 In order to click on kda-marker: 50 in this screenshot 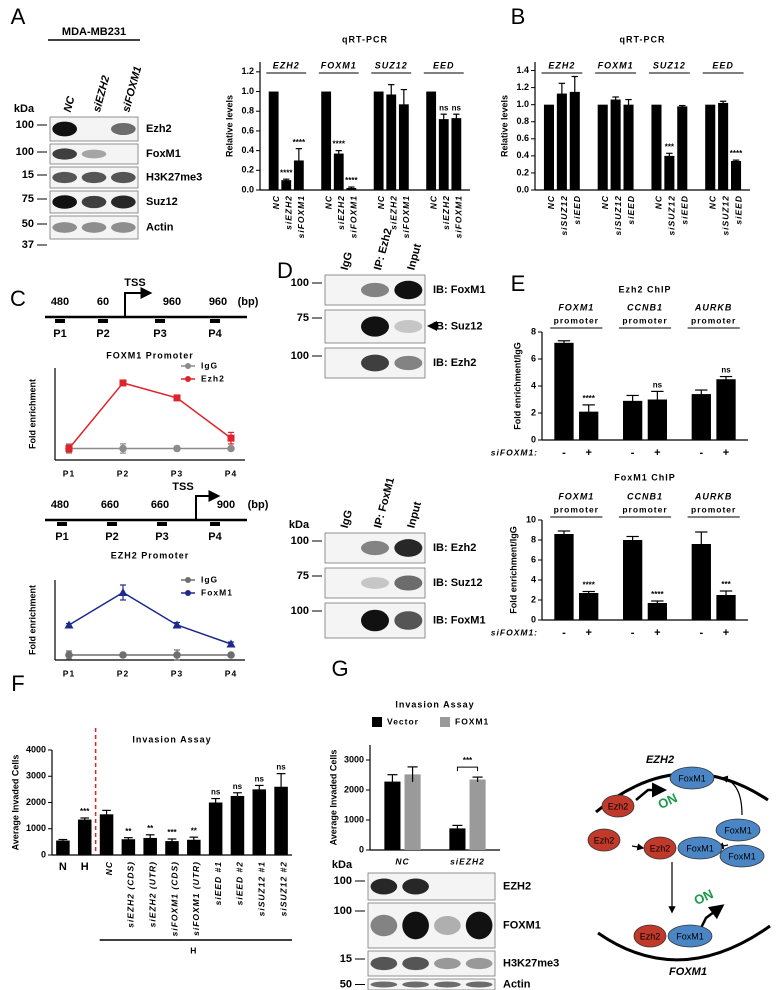, I will do `click(346, 984)`.